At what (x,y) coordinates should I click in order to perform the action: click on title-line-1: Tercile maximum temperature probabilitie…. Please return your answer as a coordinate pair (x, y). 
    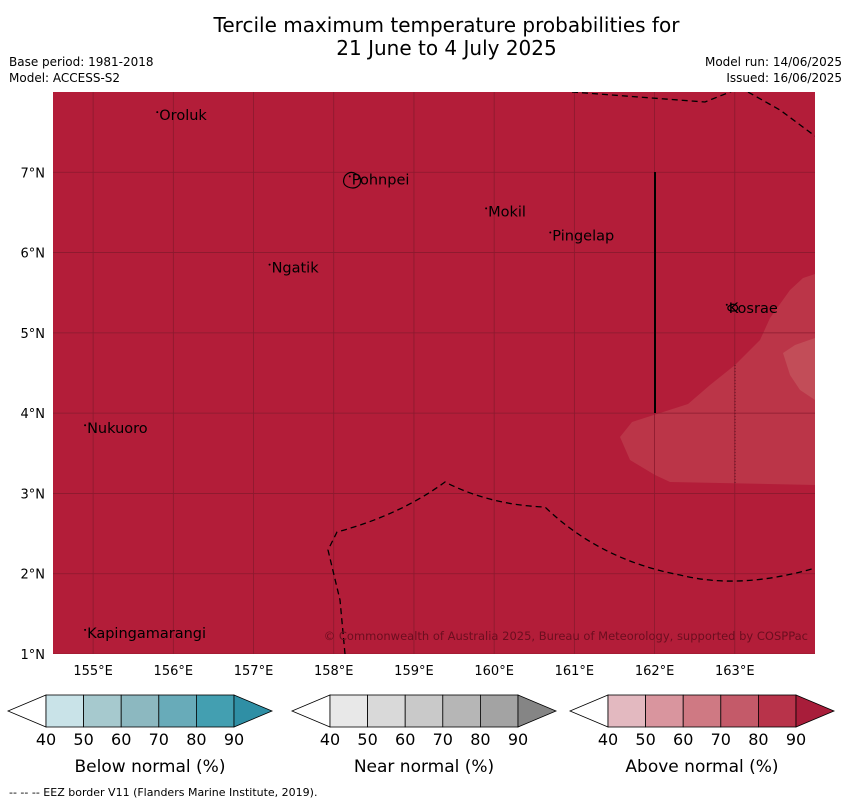
    Looking at the image, I should click on (446, 25).